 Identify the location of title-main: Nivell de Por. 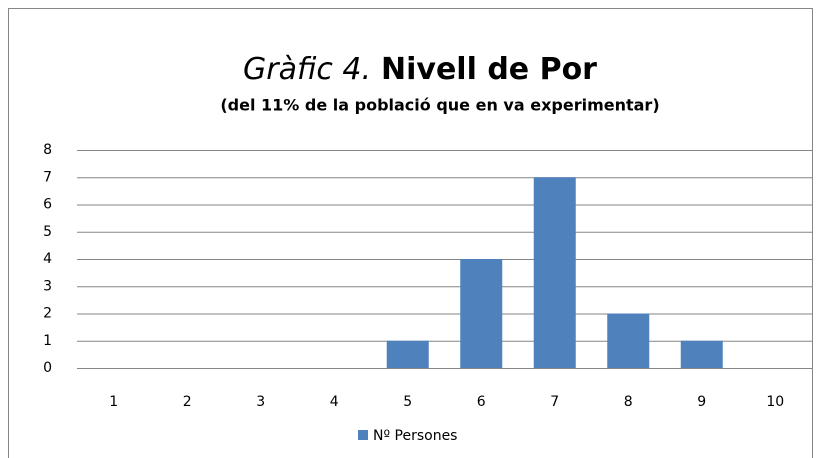
(489, 69).